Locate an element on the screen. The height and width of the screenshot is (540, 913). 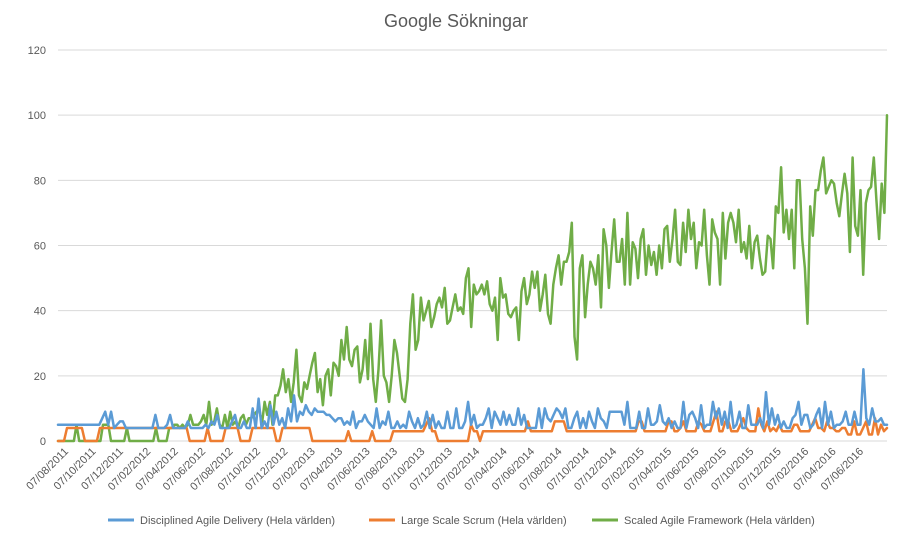
y-tick-label: 0 is located at coordinates (43, 442).